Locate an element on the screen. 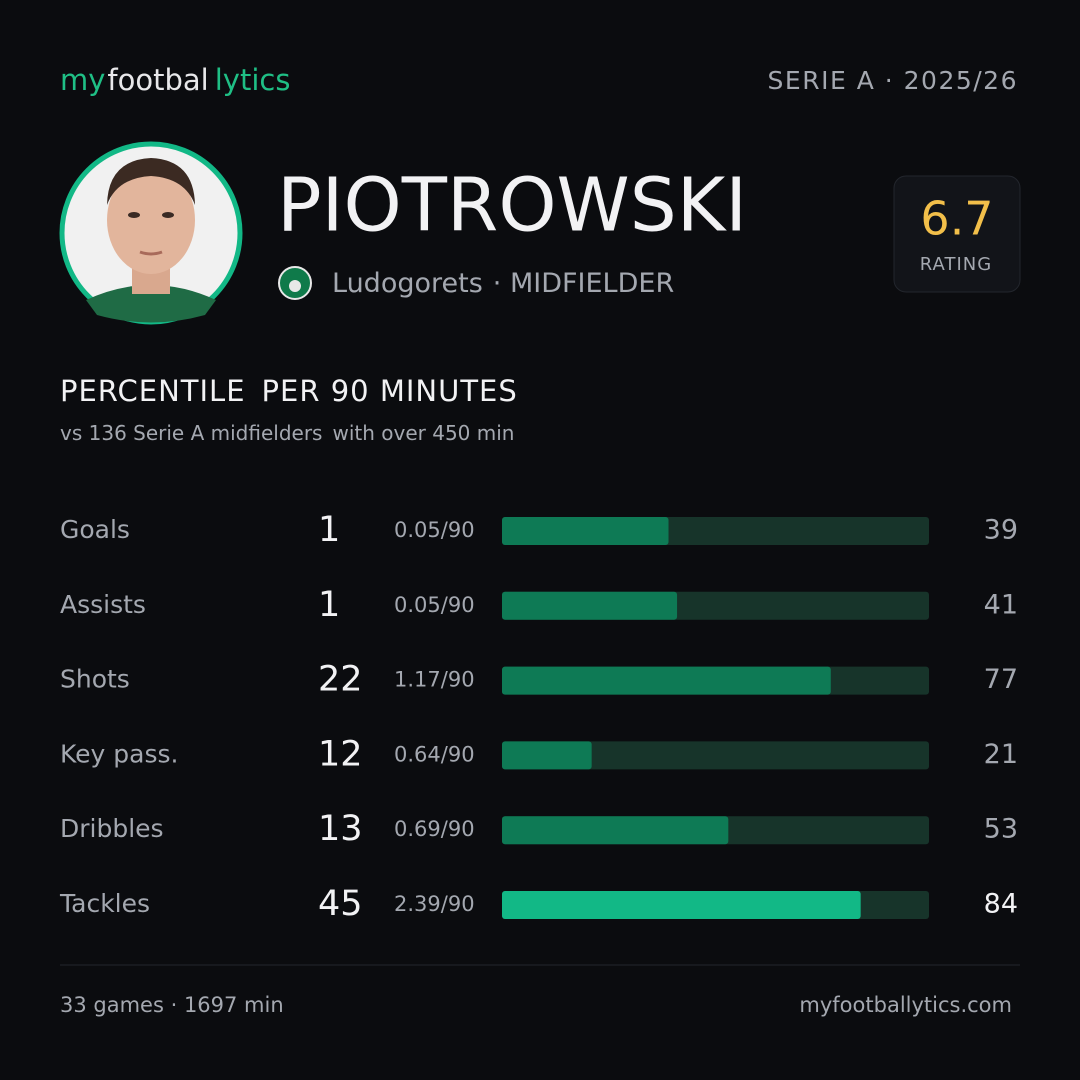  percentile-label: 41 is located at coordinates (1001, 604).